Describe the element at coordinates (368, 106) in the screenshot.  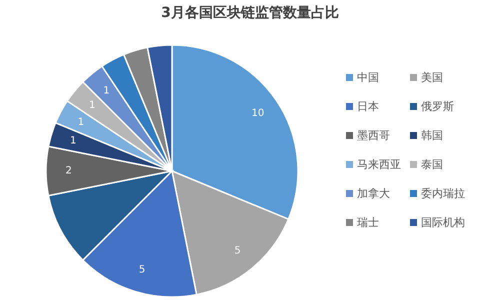
I see `legend-label: 日本` at that location.